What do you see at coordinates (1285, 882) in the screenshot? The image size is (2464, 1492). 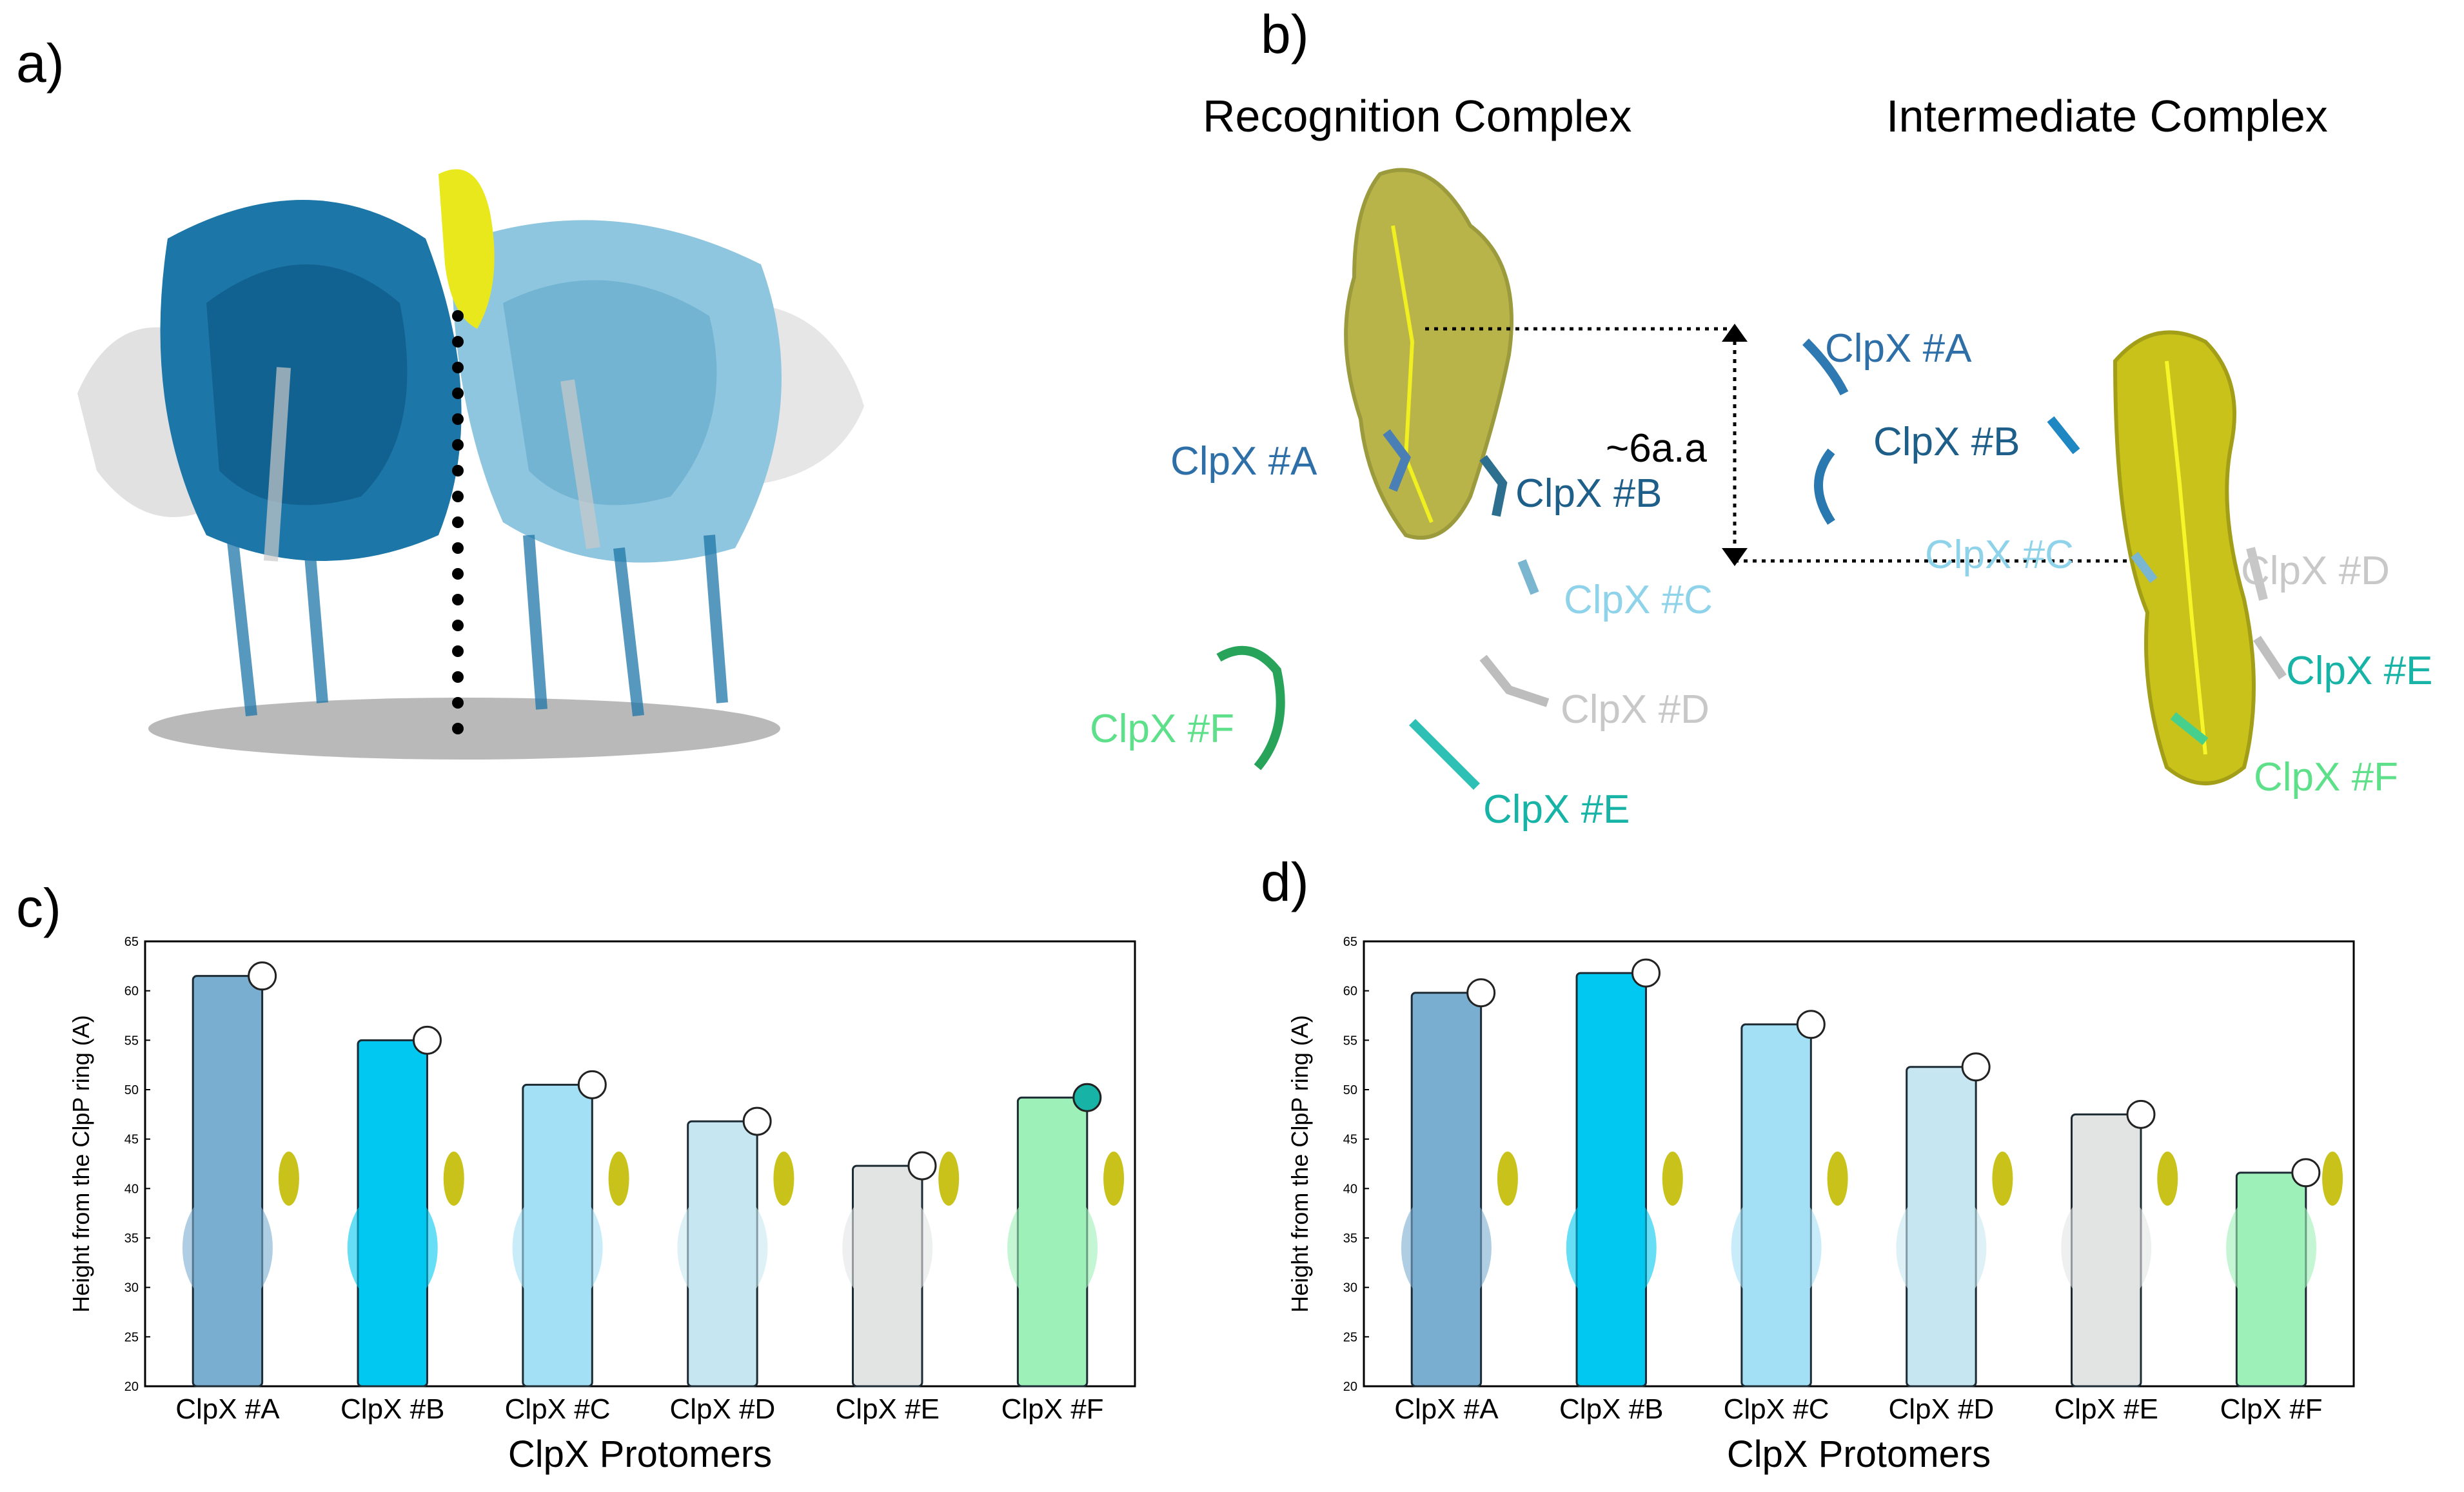 I see `panel-d-label: d)` at bounding box center [1285, 882].